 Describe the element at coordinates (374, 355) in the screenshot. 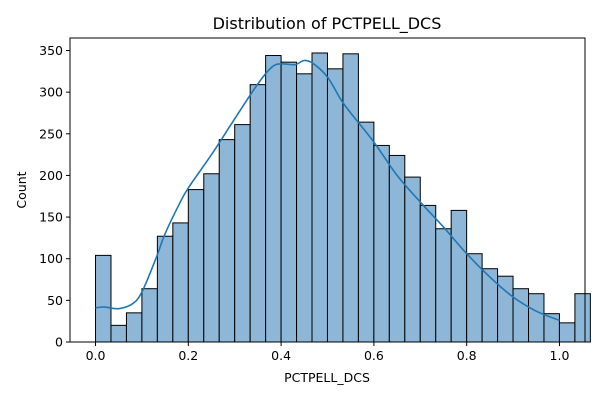

I see `x-tick-label: 0.6` at that location.